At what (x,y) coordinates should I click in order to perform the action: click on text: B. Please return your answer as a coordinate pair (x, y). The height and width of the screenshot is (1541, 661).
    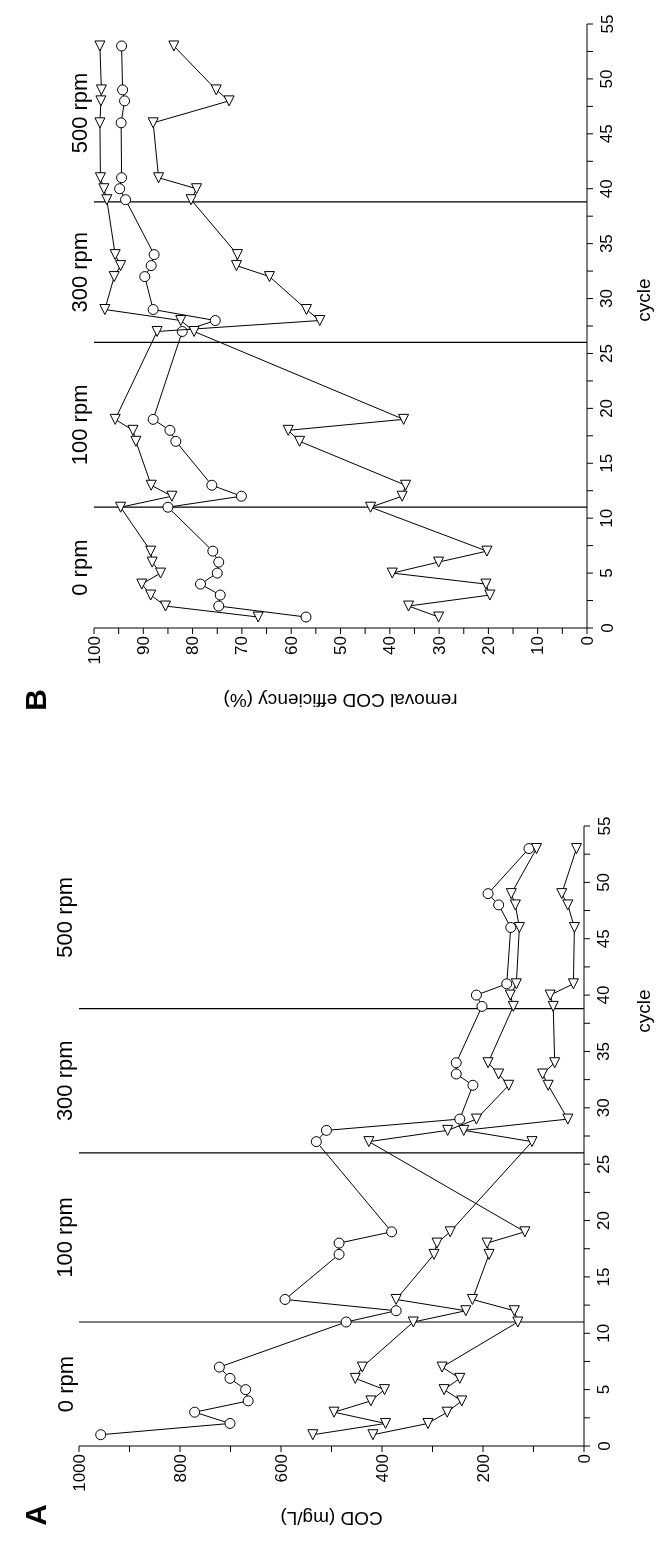
    Looking at the image, I should click on (35, 700).